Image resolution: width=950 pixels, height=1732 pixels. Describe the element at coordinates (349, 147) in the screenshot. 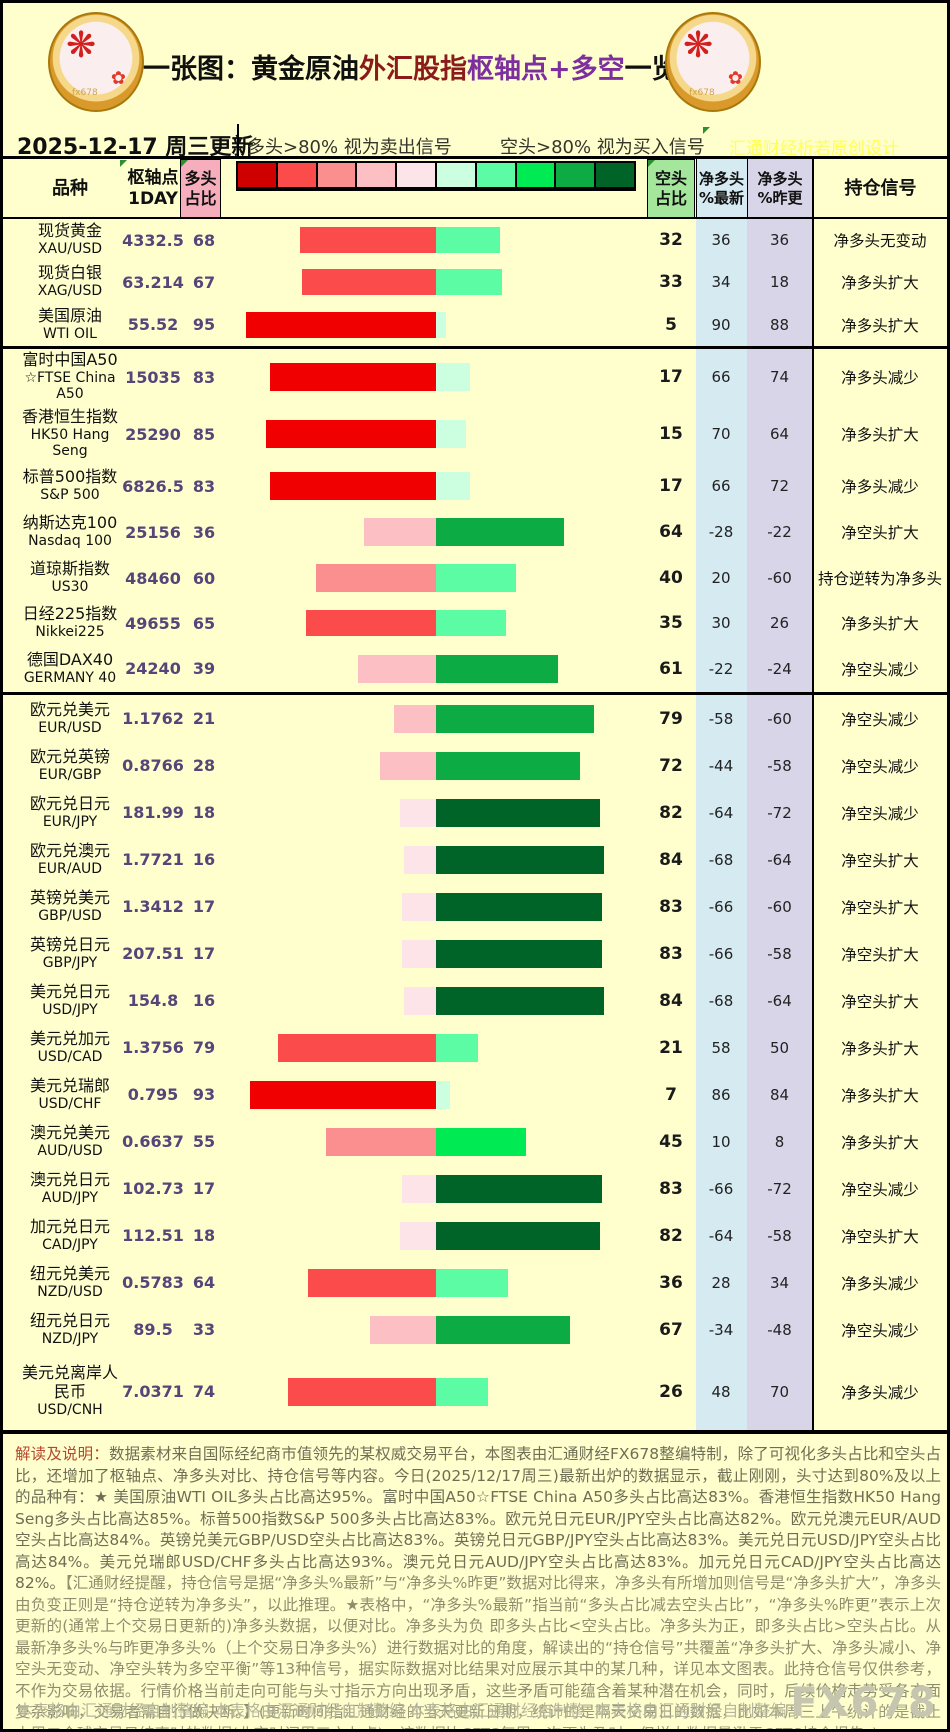

I see `long-signal-rule: 多头>80% 视为卖出信号` at that location.